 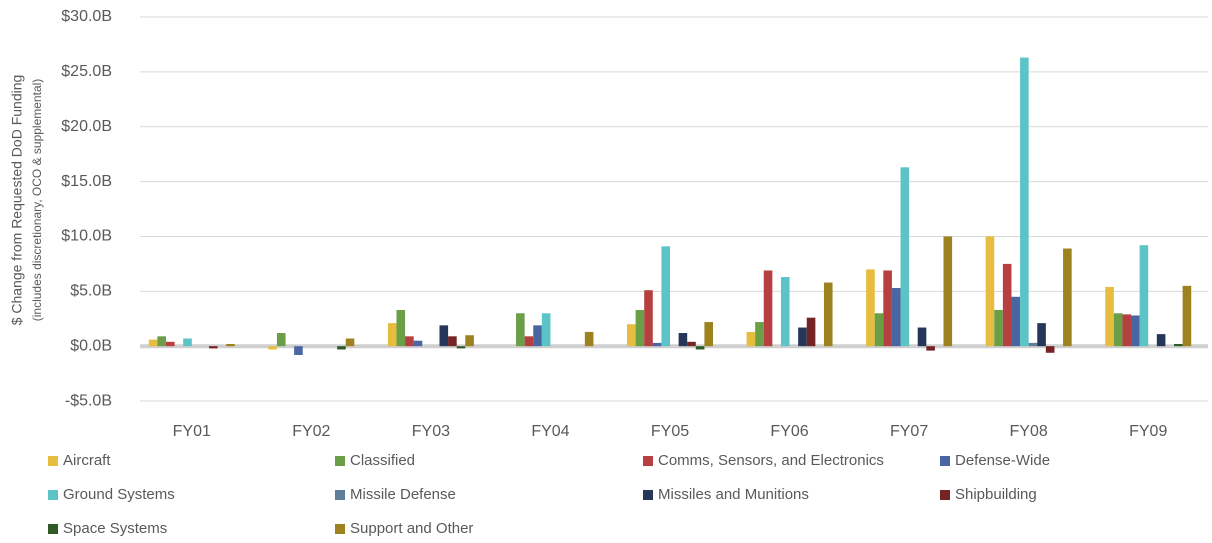 What do you see at coordinates (550, 431) in the screenshot?
I see `x-tick-label: FY04` at bounding box center [550, 431].